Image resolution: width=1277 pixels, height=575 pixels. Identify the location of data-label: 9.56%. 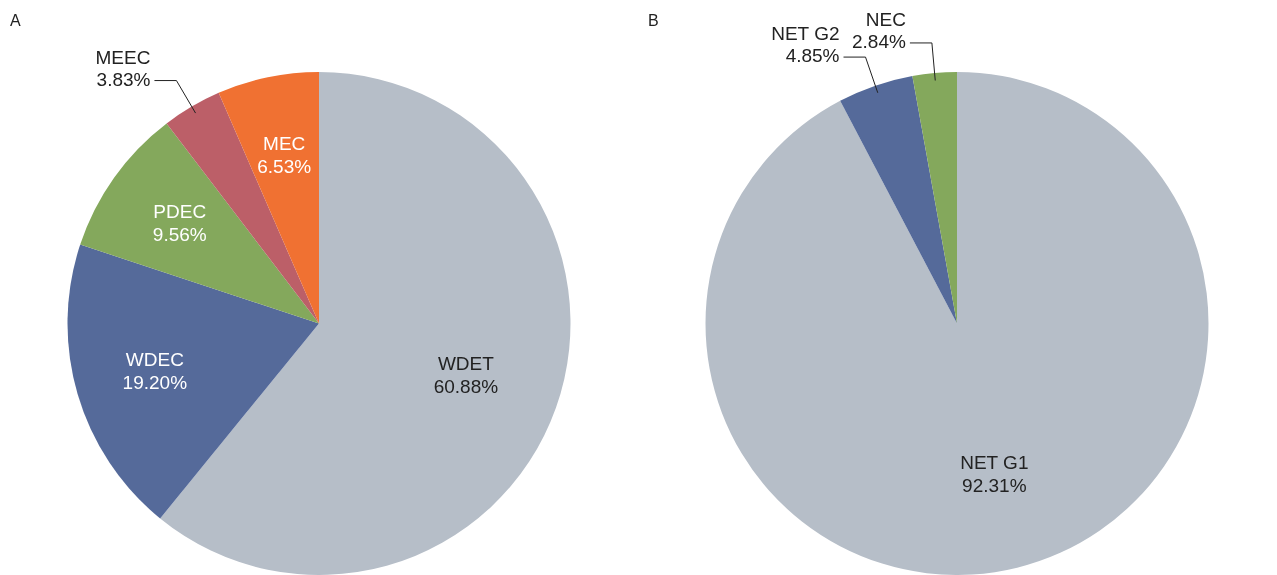
(179, 235).